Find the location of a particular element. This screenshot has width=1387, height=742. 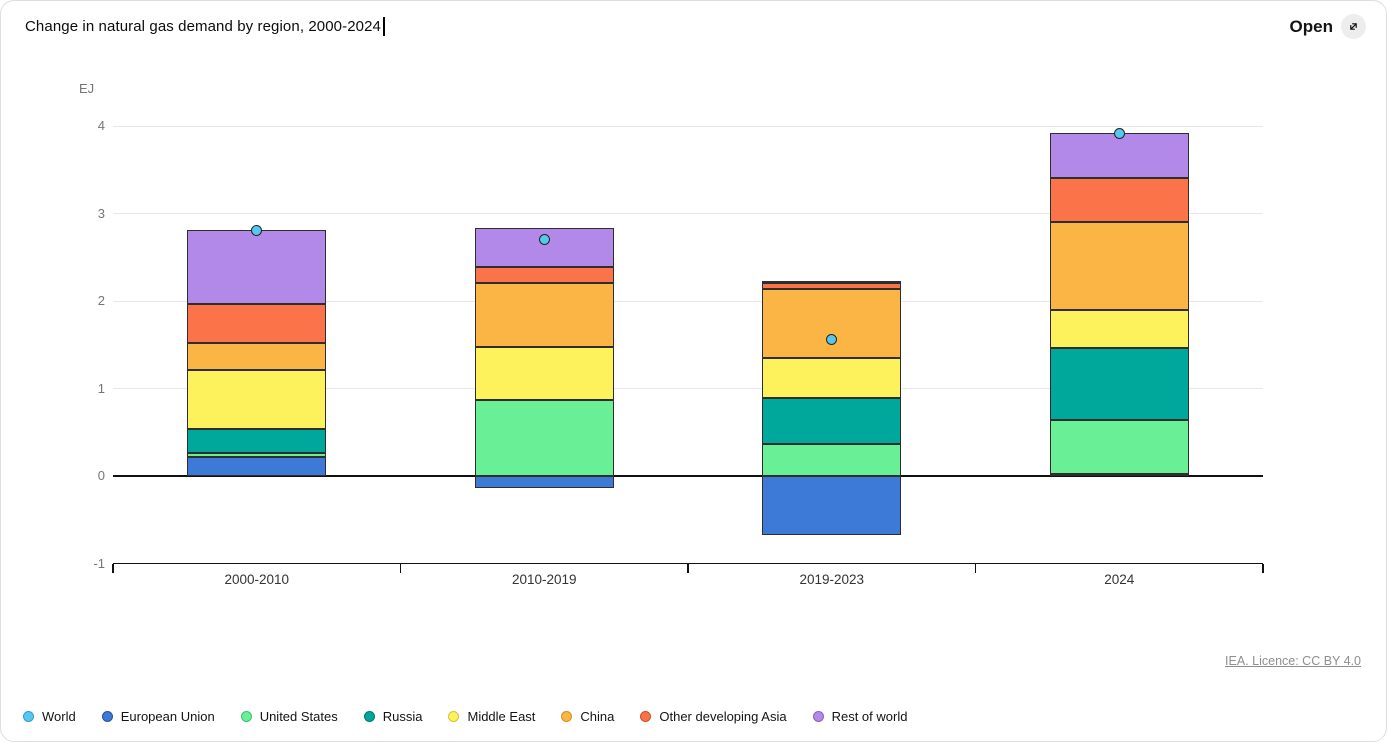

legend-item-russia: Russia is located at coordinates (393, 716).